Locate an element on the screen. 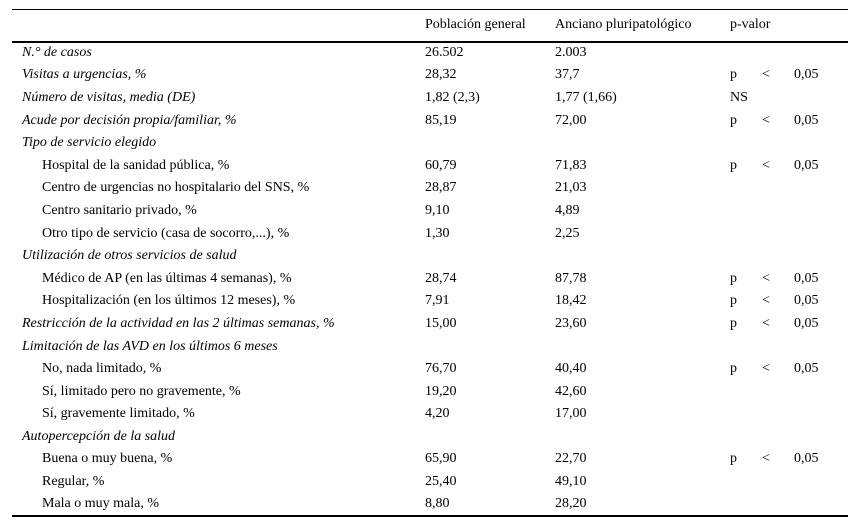  value-anciano-pluripatologico: 42,60 is located at coordinates (571, 391).